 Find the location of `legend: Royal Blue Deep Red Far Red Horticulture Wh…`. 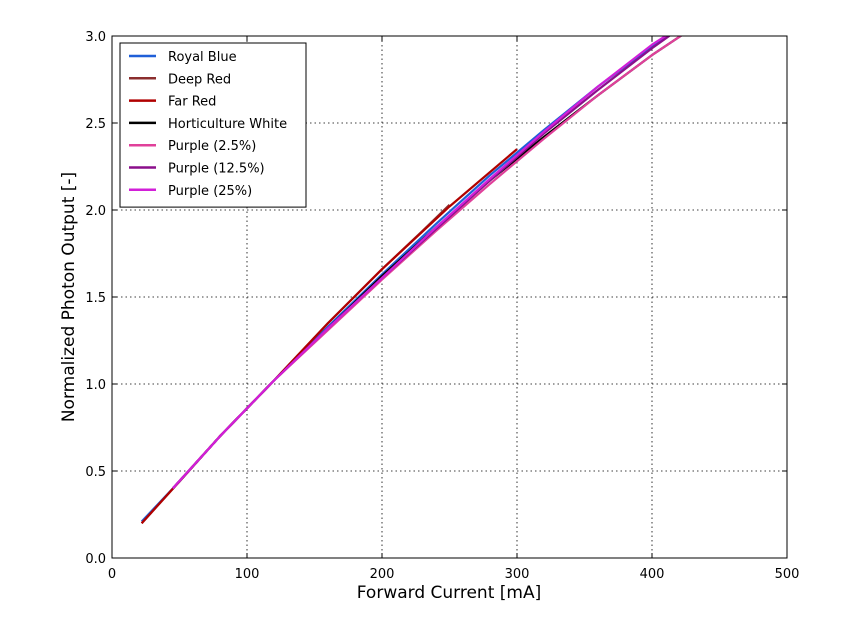

legend: Royal Blue Deep Red Far Red Horticulture Wh… is located at coordinates (213, 125).